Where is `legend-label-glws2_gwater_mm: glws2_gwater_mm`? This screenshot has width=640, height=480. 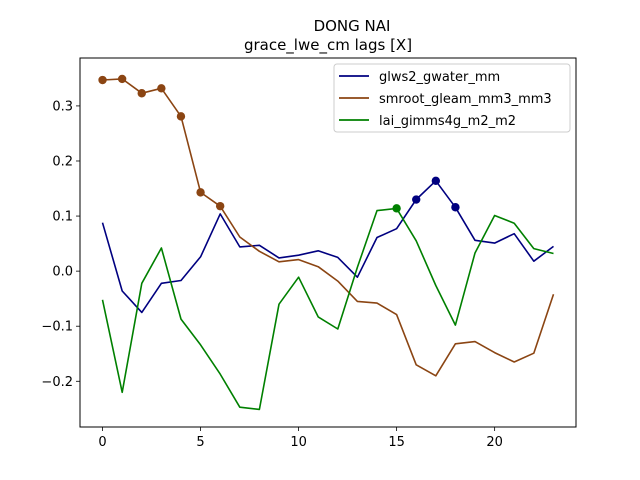
legend-label-glws2_gwater_mm: glws2_gwater_mm is located at coordinates (439, 77).